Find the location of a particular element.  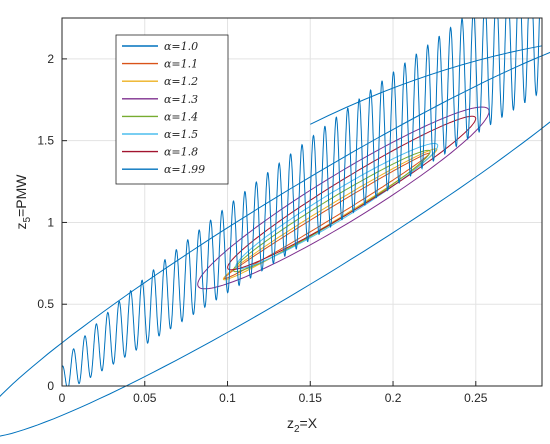

x-tick-label: 0.25 is located at coordinates (476, 398).